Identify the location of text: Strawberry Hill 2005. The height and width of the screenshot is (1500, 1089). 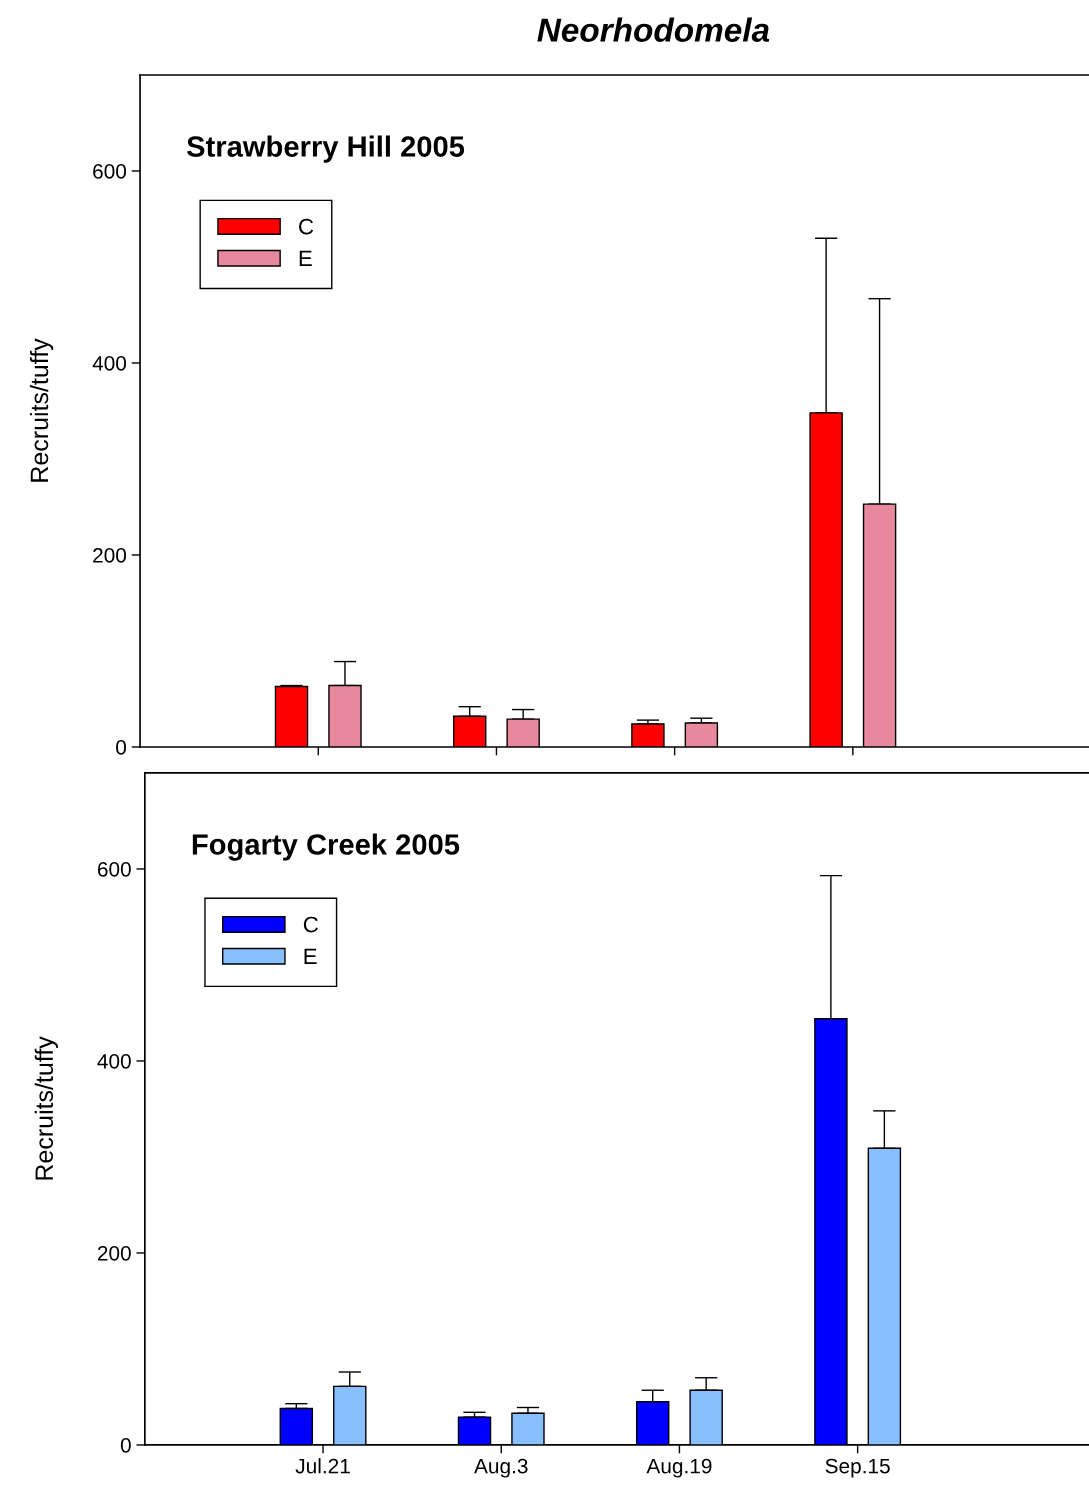
(325, 149).